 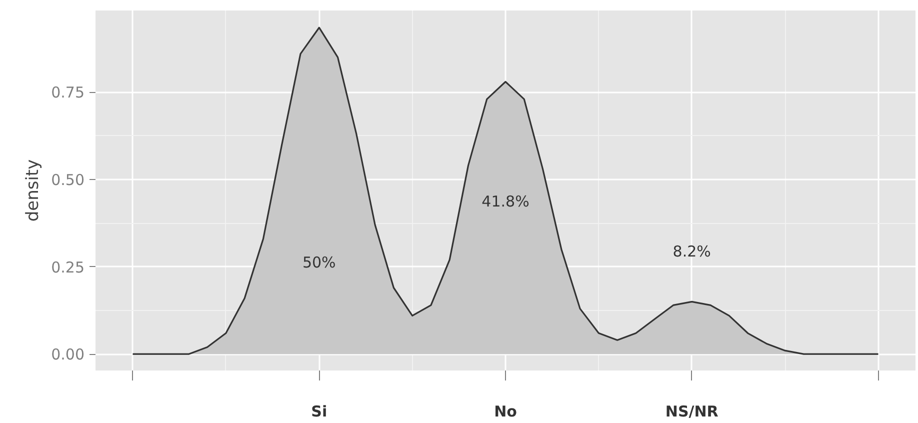 What do you see at coordinates (505, 411) in the screenshot?
I see `x-tick-label: No` at bounding box center [505, 411].